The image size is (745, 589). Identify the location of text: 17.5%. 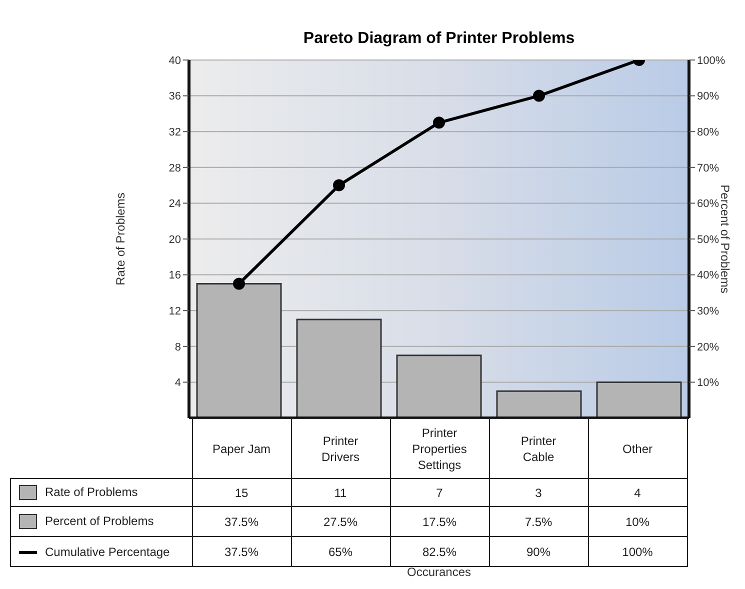
(439, 521).